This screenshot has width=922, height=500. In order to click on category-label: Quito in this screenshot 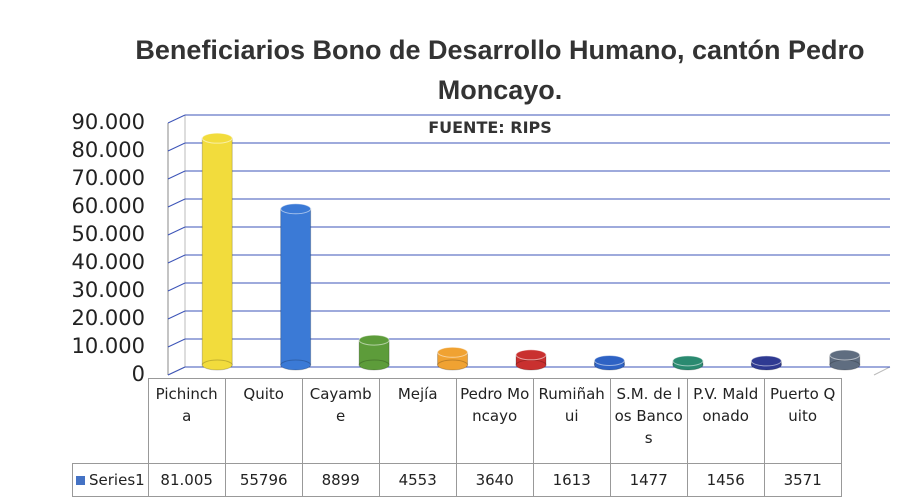, I will do `click(263, 421)`.